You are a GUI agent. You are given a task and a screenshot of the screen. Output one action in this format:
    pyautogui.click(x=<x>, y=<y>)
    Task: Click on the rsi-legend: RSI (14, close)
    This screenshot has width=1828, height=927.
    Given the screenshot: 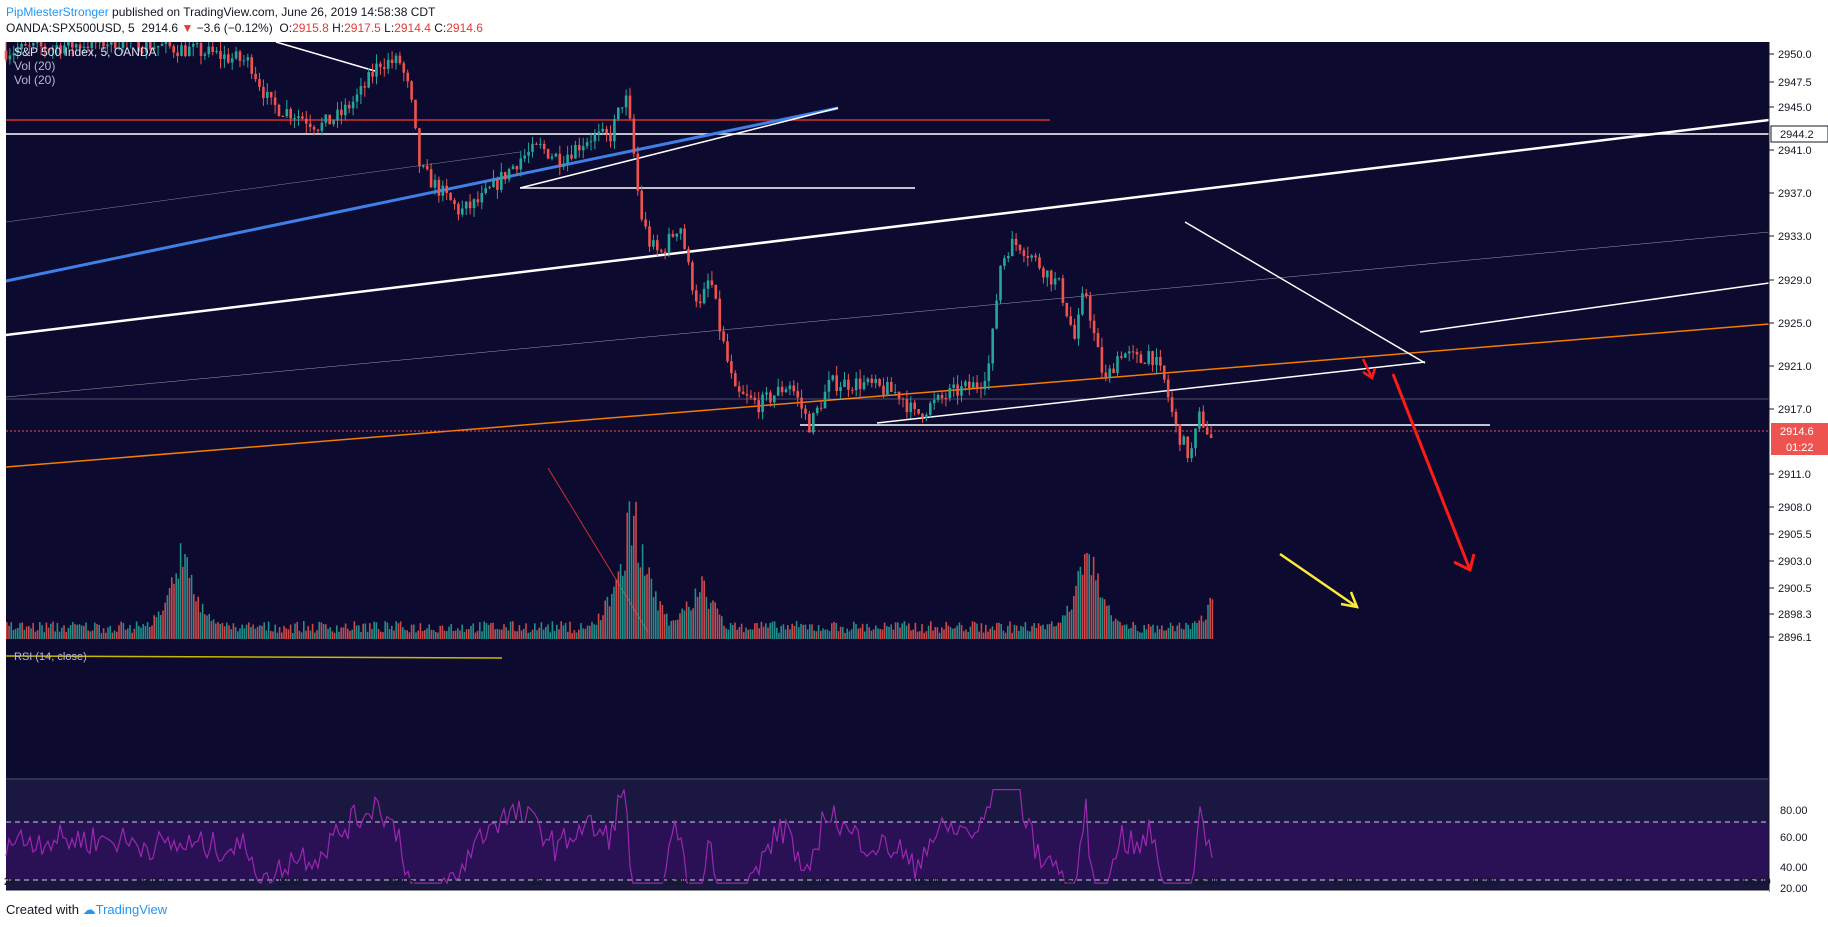 What is the action you would take?
    pyautogui.click(x=50, y=657)
    